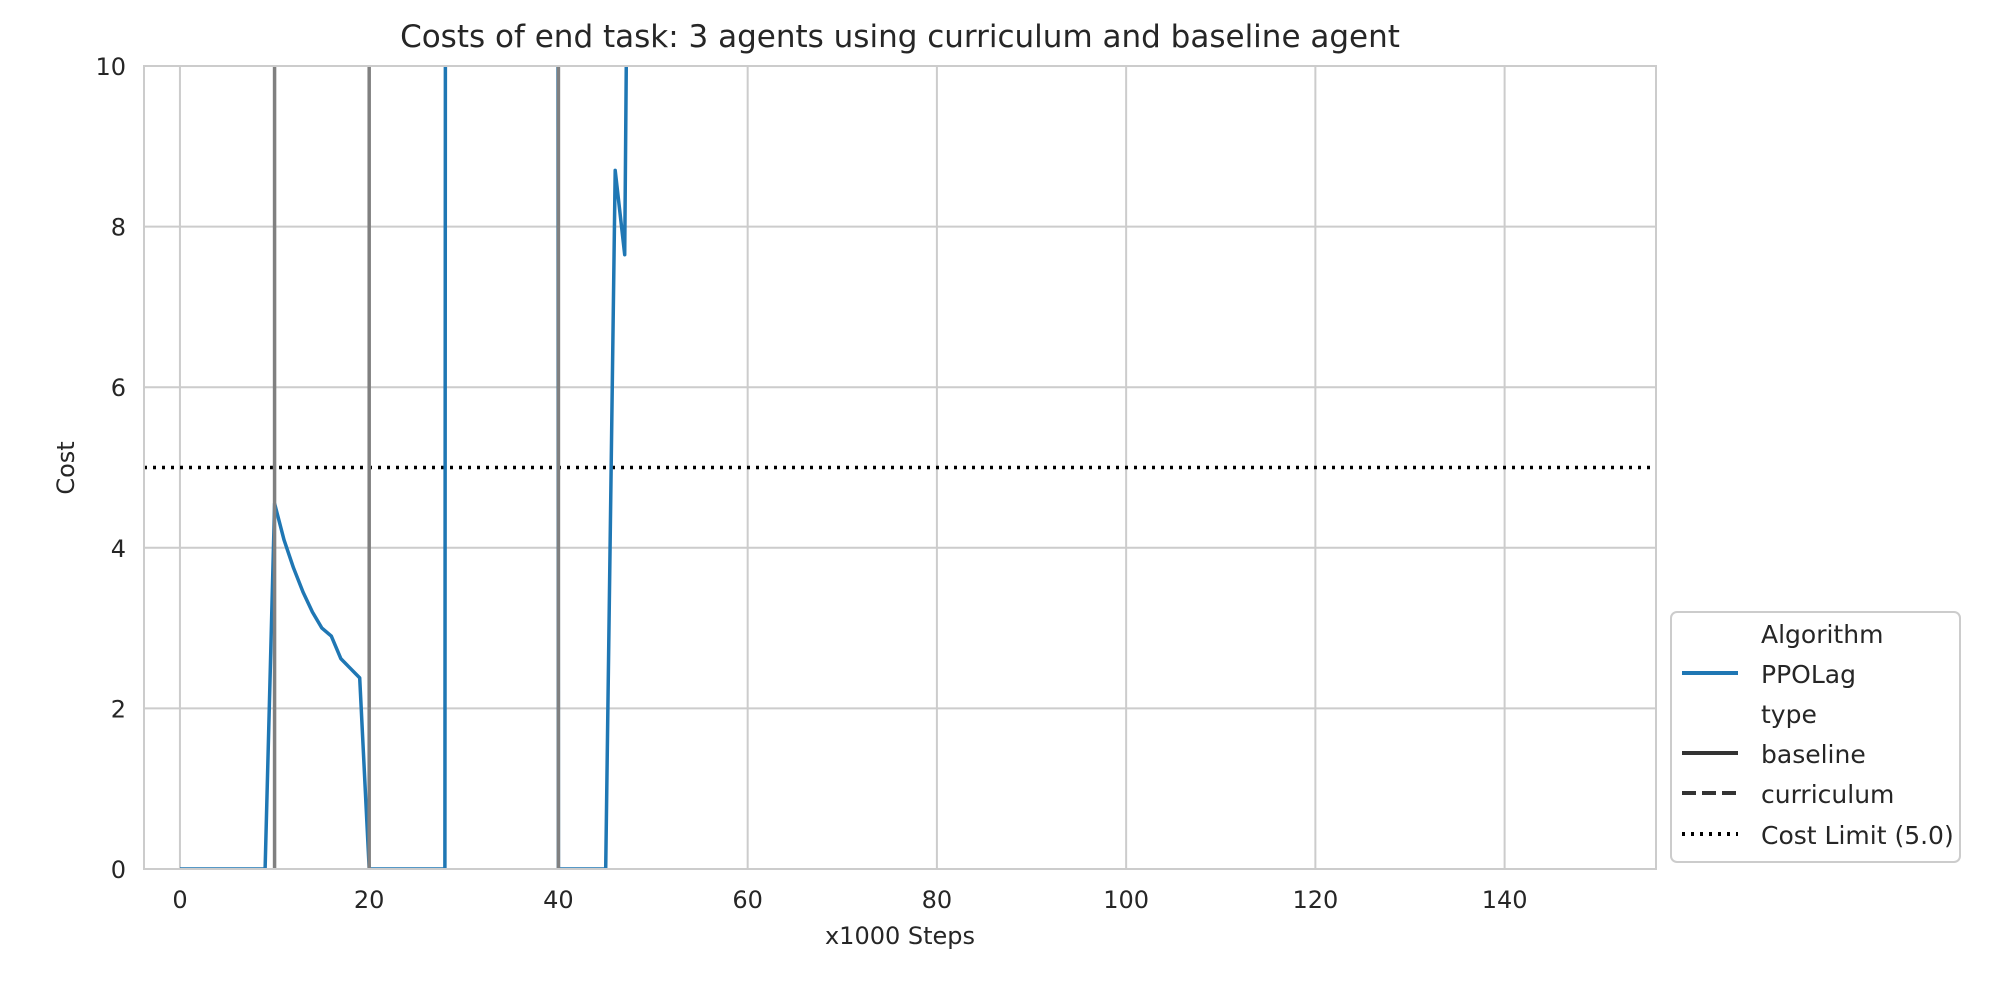  Describe the element at coordinates (179, 900) in the screenshot. I see `x-tick-label: 0` at that location.